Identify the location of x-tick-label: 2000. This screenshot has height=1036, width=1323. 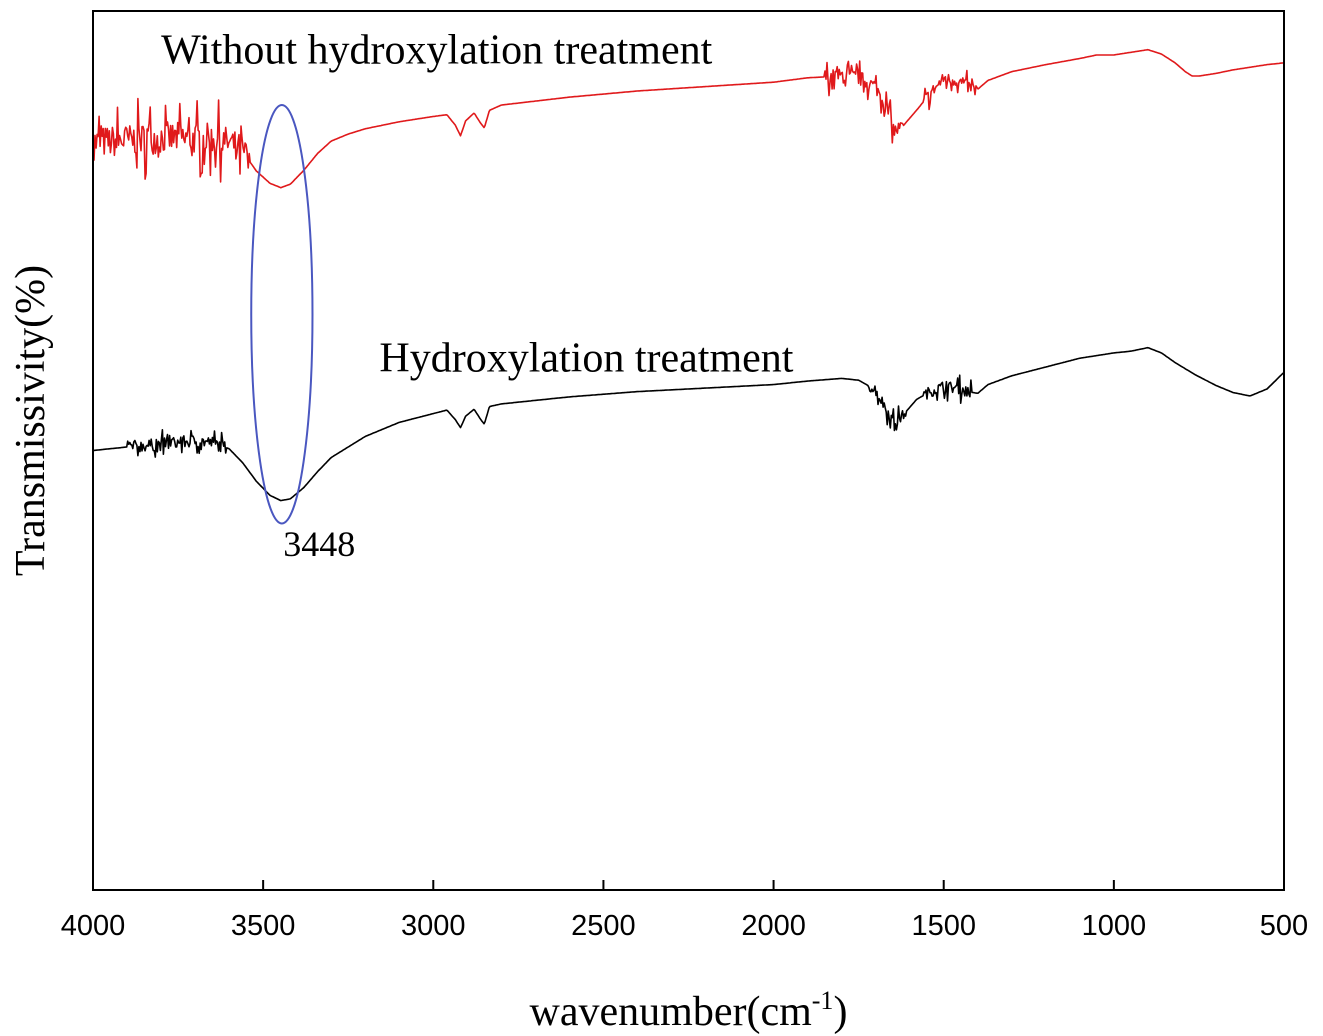
(773, 926).